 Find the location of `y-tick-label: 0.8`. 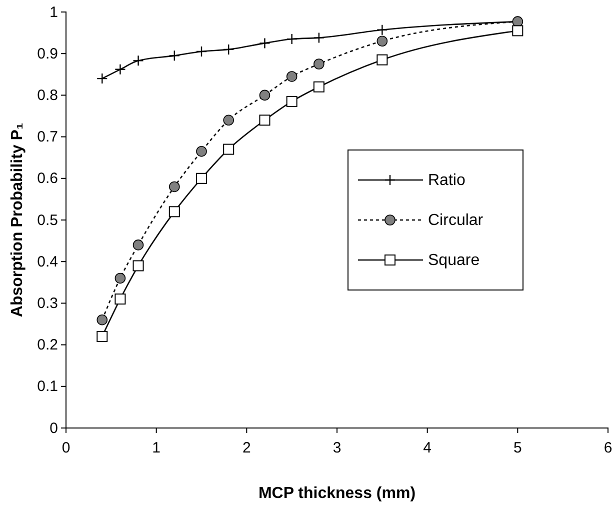

y-tick-label: 0.8 is located at coordinates (47, 95).